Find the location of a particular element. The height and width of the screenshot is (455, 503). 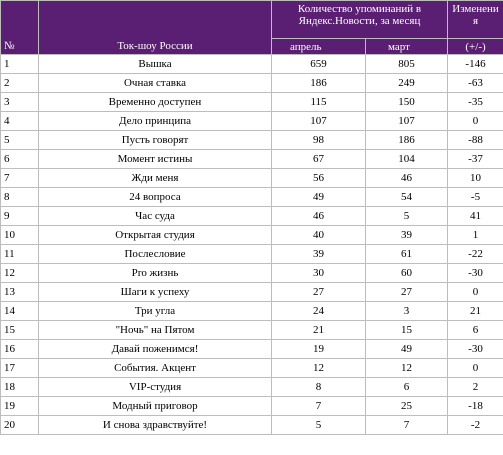

cell-show-name: Три угла is located at coordinates (155, 311).